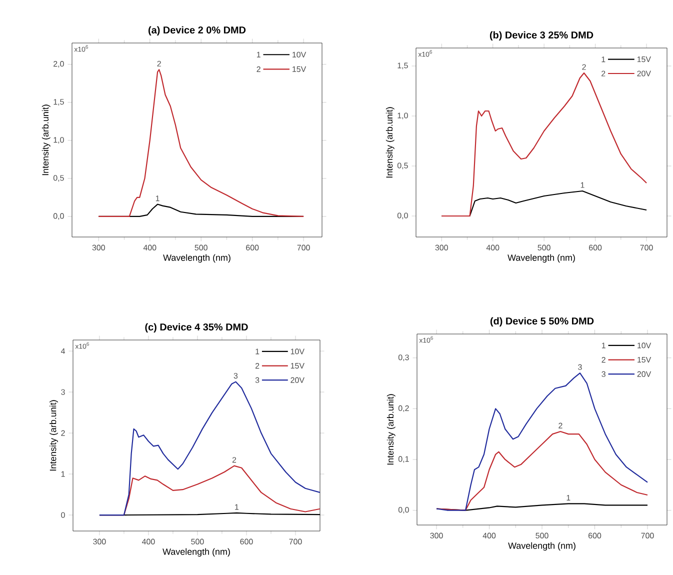 This screenshot has height=575, width=673. I want to click on chart-title: (a) Device 2 0% DMD, so click(197, 31).